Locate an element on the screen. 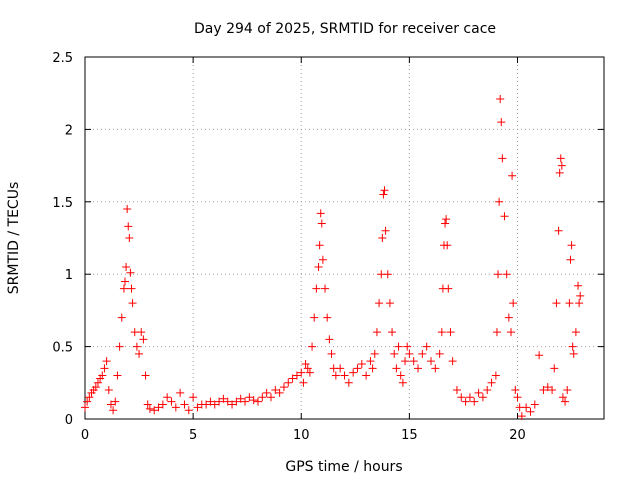  x-tick-label: 20 is located at coordinates (517, 435).